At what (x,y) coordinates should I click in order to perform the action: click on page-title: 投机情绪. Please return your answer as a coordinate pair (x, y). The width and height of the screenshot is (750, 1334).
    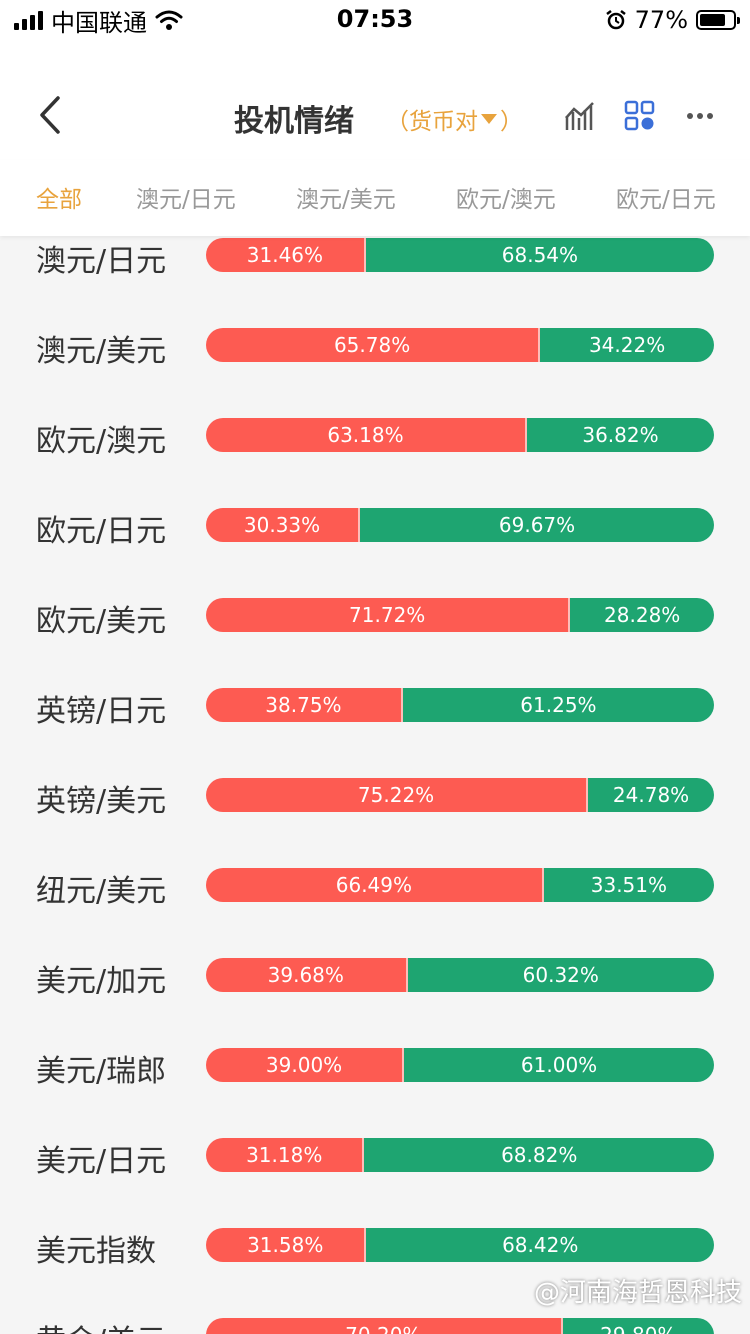
    Looking at the image, I should click on (294, 121).